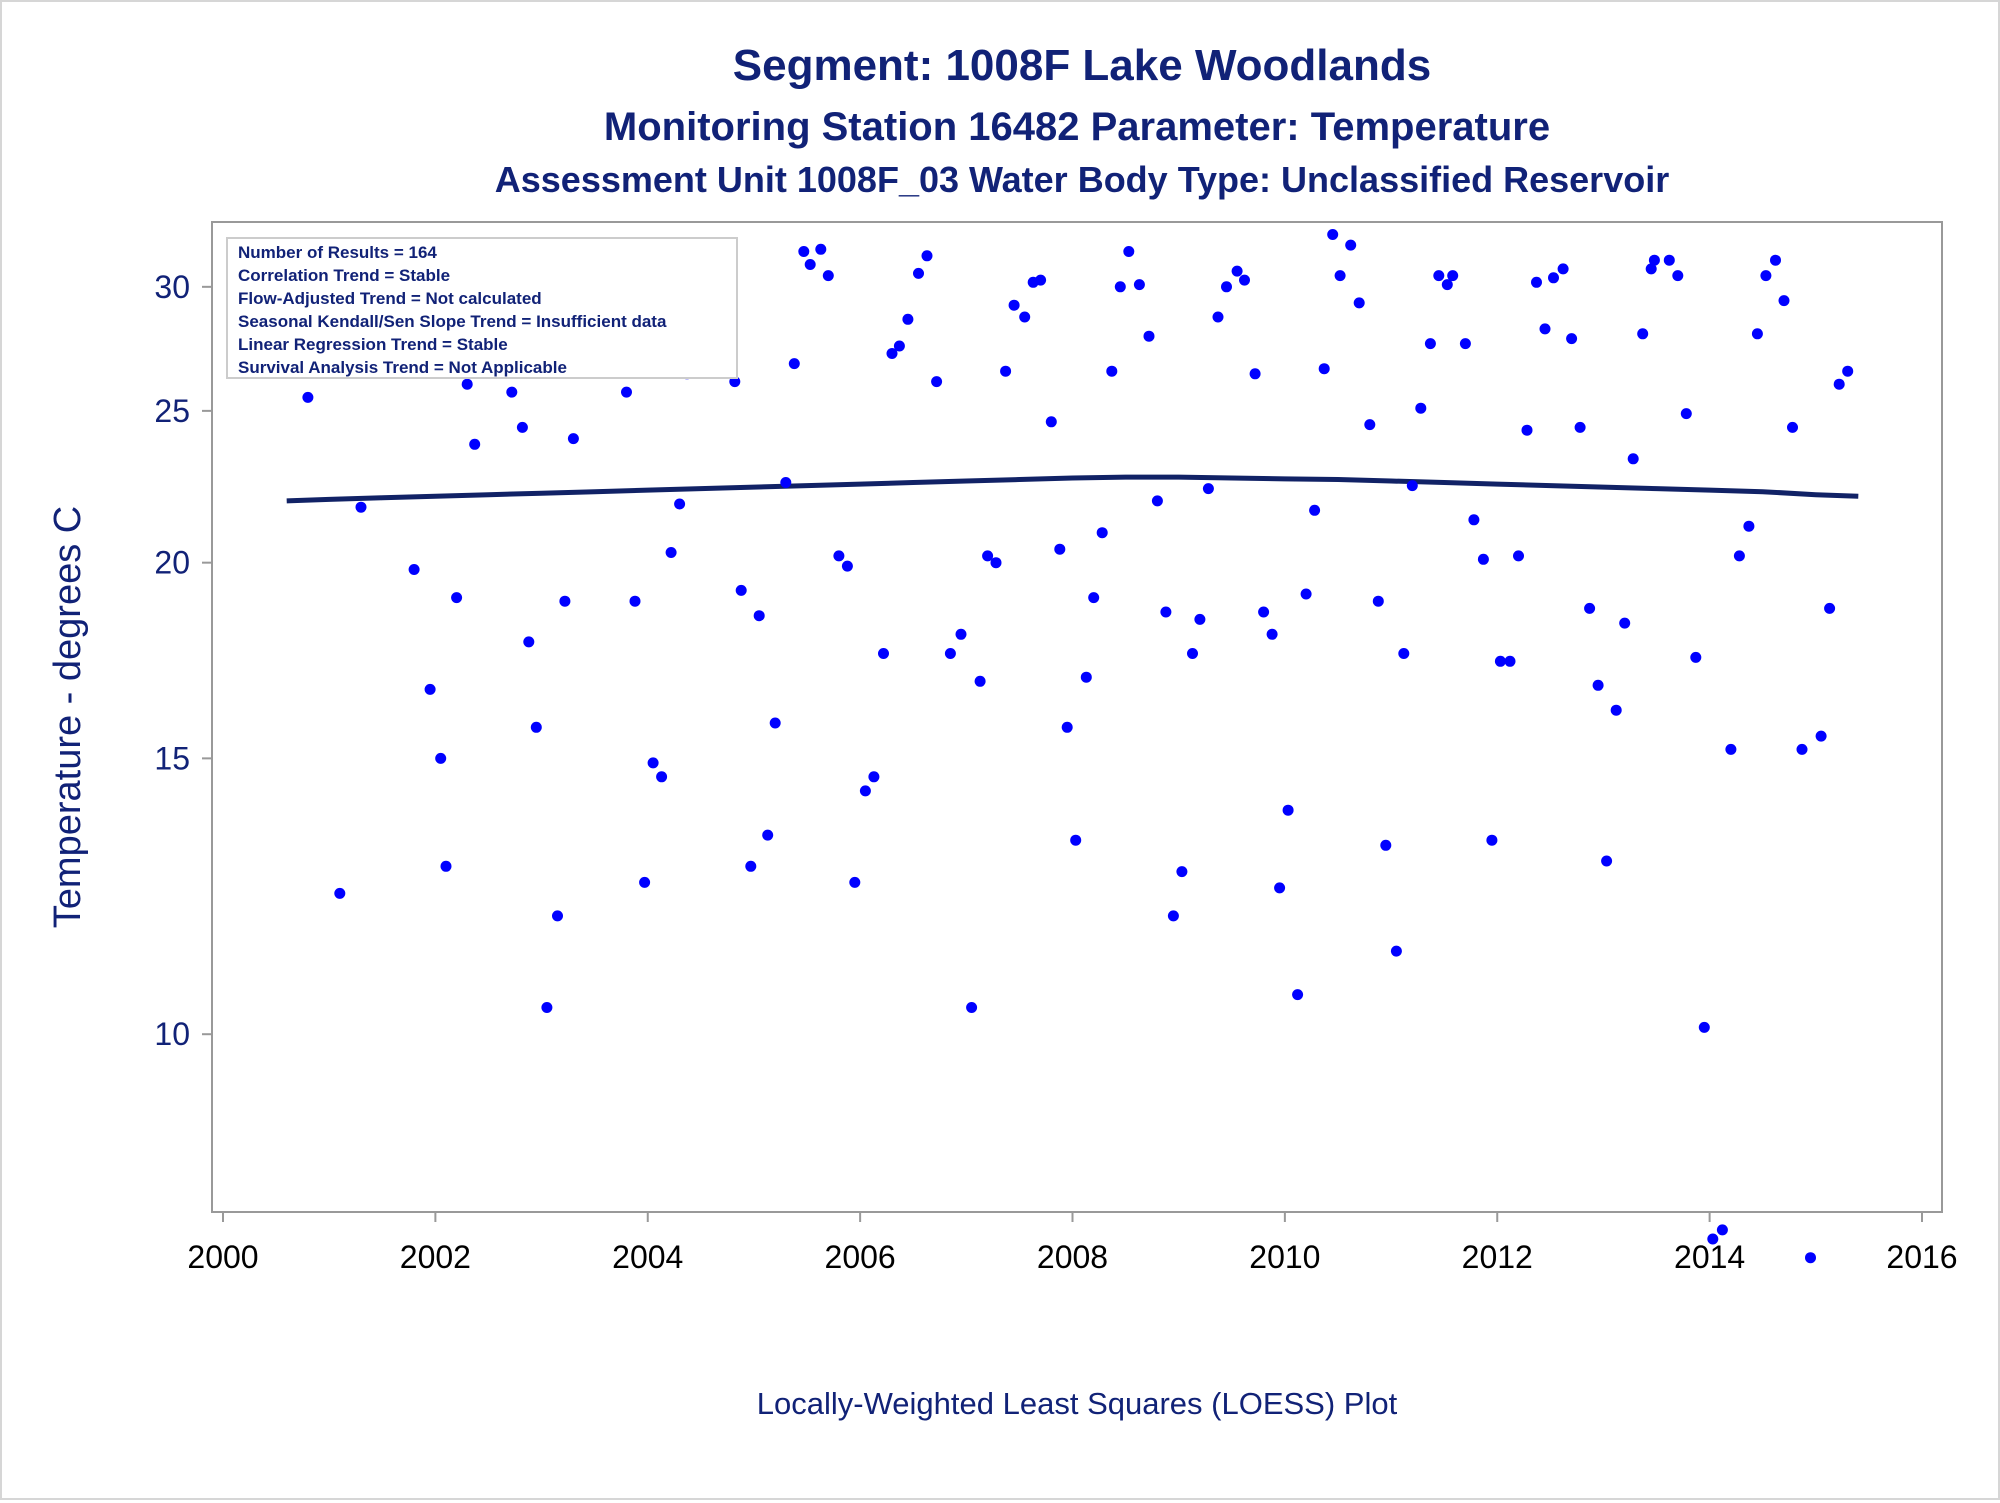 The height and width of the screenshot is (1503, 2000). What do you see at coordinates (1072, 489) in the screenshot?
I see `loess-curve` at bounding box center [1072, 489].